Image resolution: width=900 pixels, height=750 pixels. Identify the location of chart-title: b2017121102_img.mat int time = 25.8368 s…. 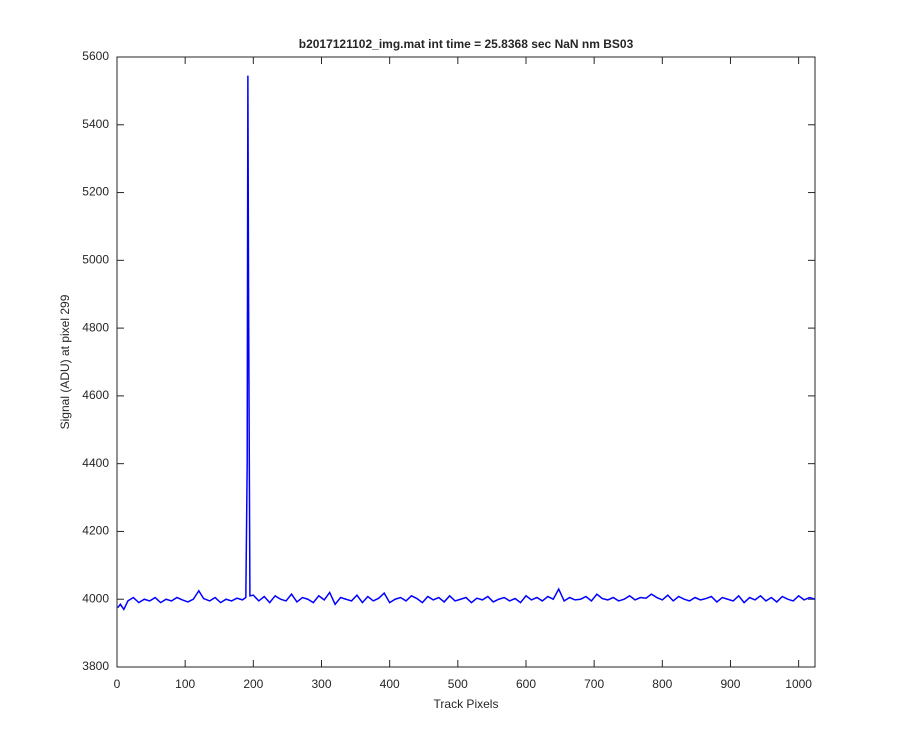
(466, 44).